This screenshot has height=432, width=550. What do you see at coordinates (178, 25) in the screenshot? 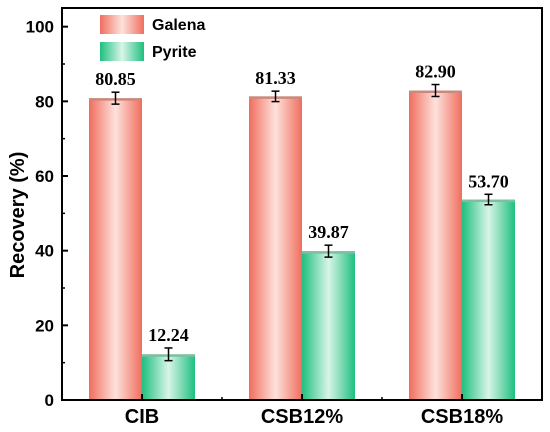
I see `legend-label: Galena` at bounding box center [178, 25].